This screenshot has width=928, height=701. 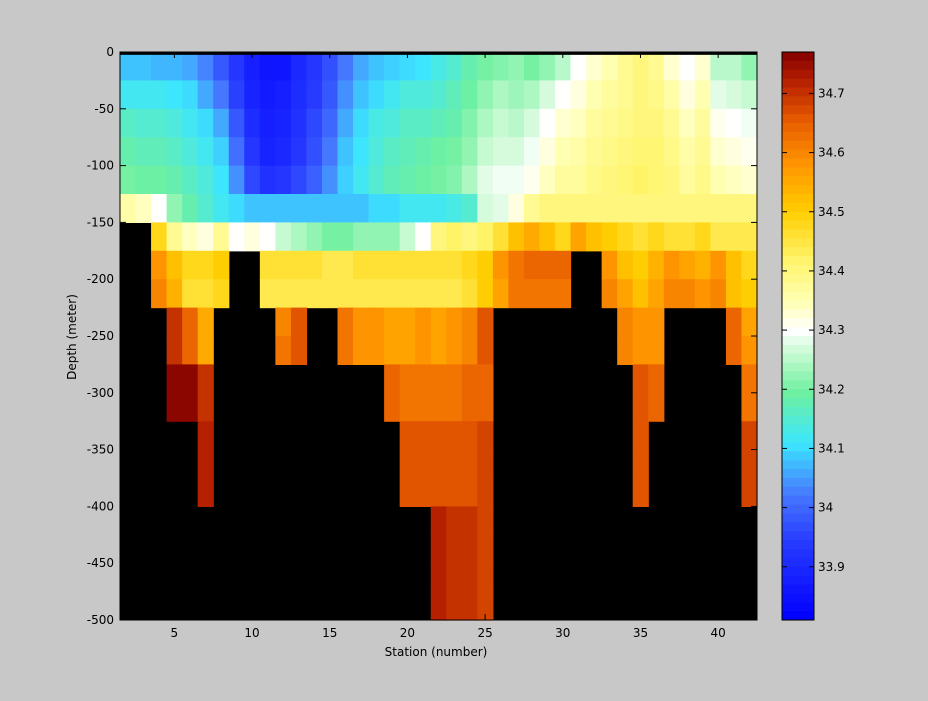 I want to click on y-tick-label: -250, so click(x=100, y=336).